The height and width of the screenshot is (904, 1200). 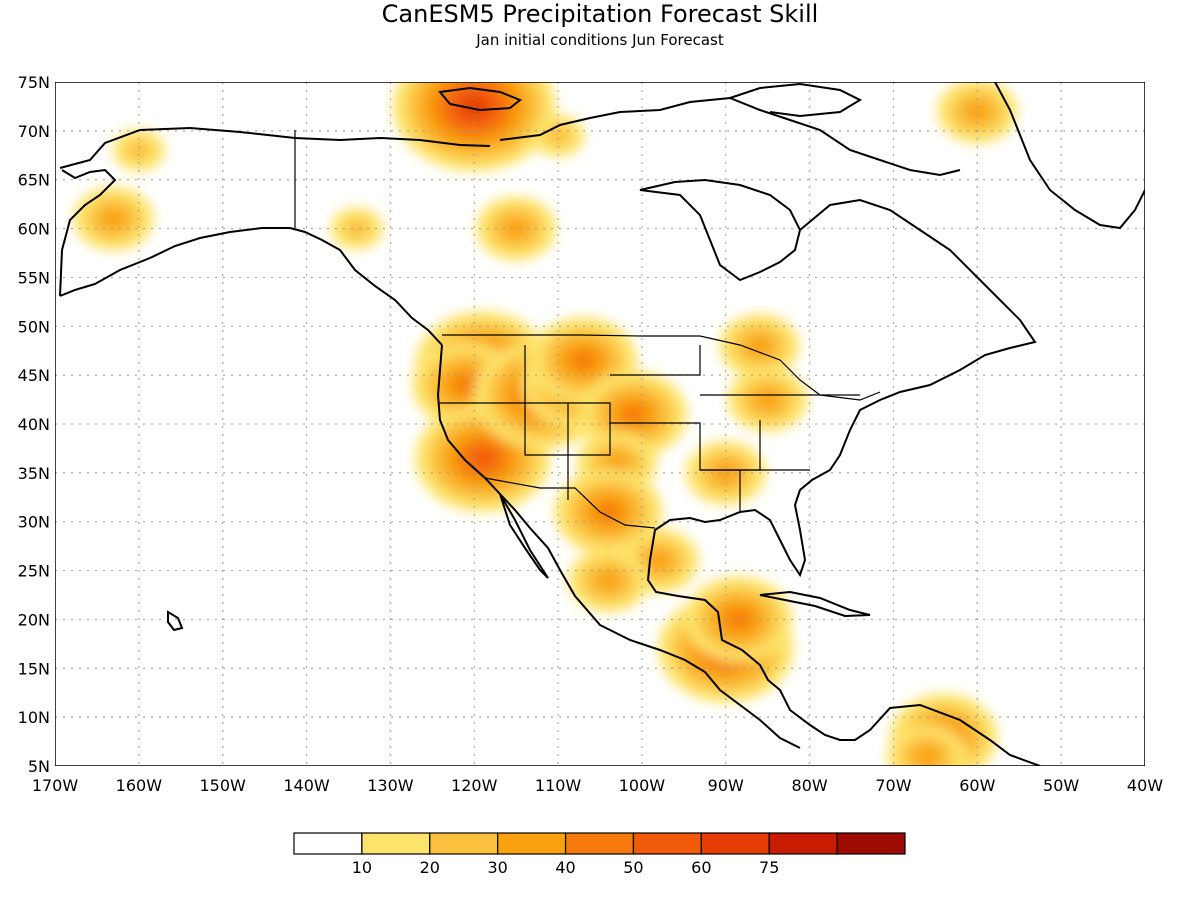 I want to click on lon-label: 110W, so click(x=558, y=785).